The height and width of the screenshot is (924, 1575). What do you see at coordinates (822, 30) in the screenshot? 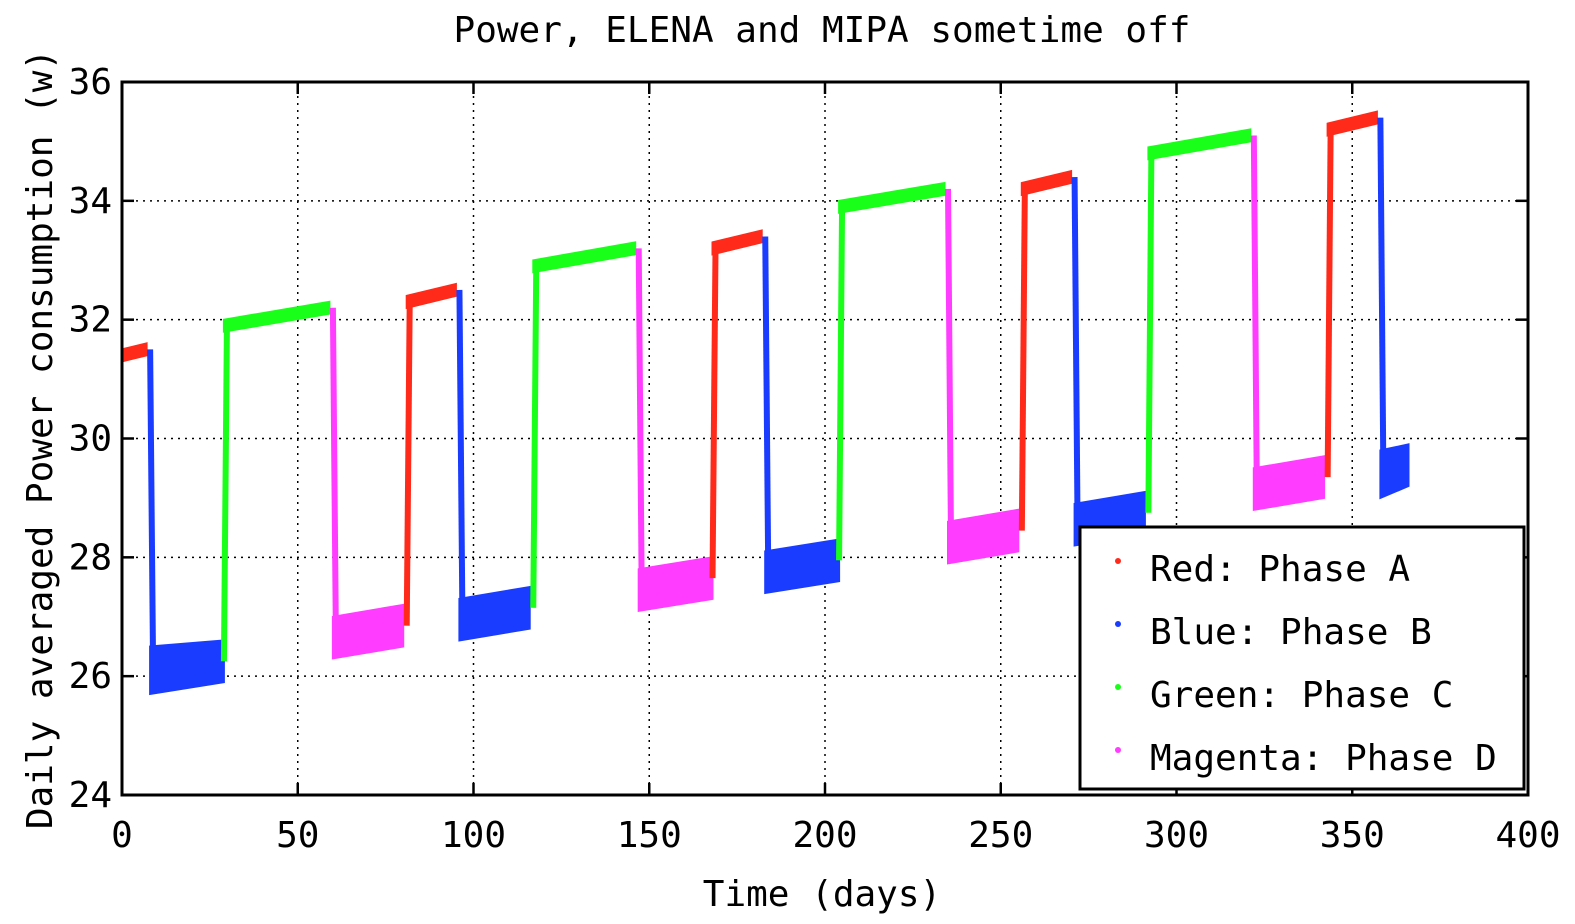
I see `chart-title: Power, ELENA and MIPA sometime off` at bounding box center [822, 30].